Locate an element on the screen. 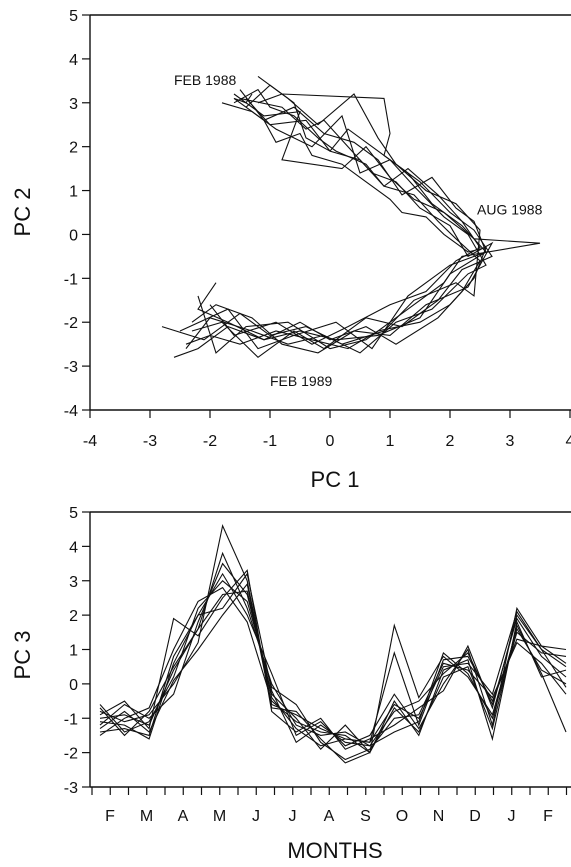  x-axis-title-pc1: PC 1 is located at coordinates (335, 479).